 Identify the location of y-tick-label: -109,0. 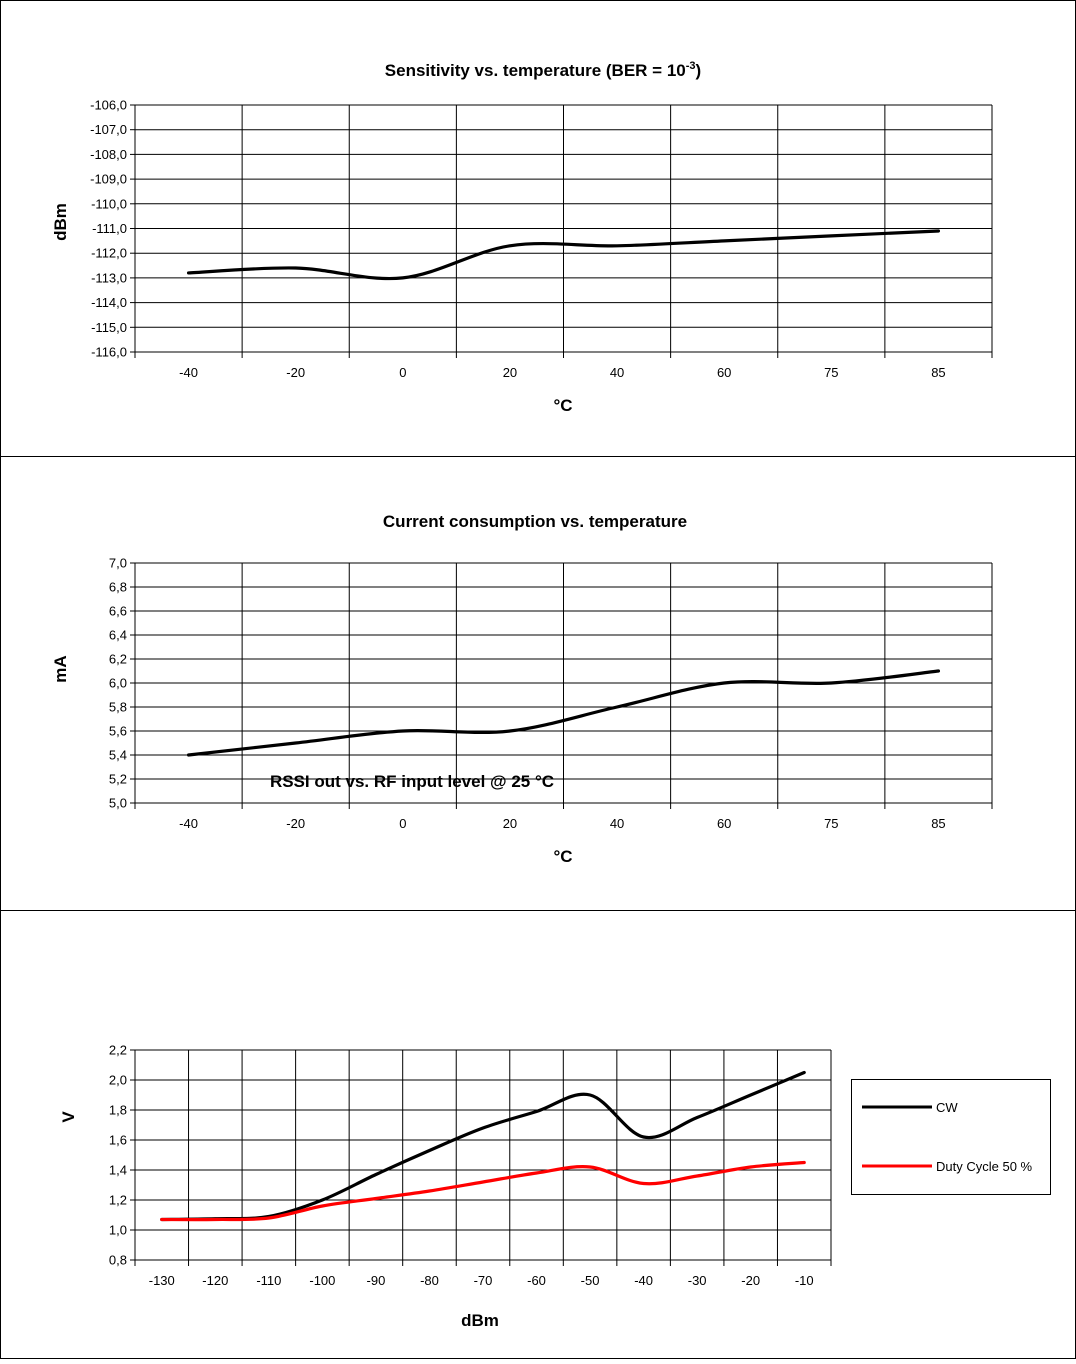
(108, 179).